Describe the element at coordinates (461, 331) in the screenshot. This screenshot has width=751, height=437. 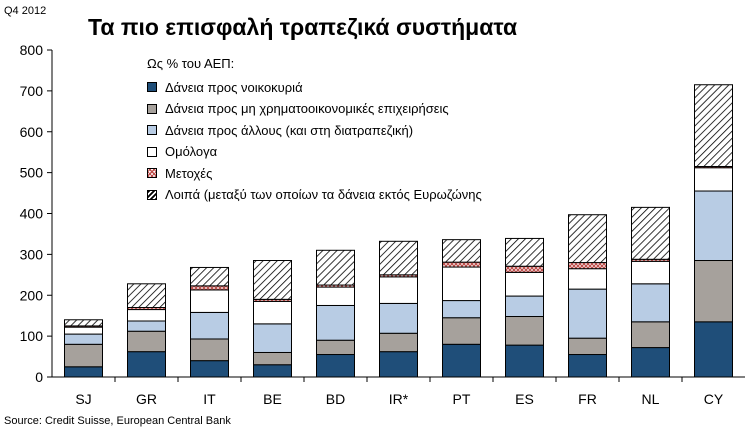
I see `bar-segment-s1-pt` at that location.